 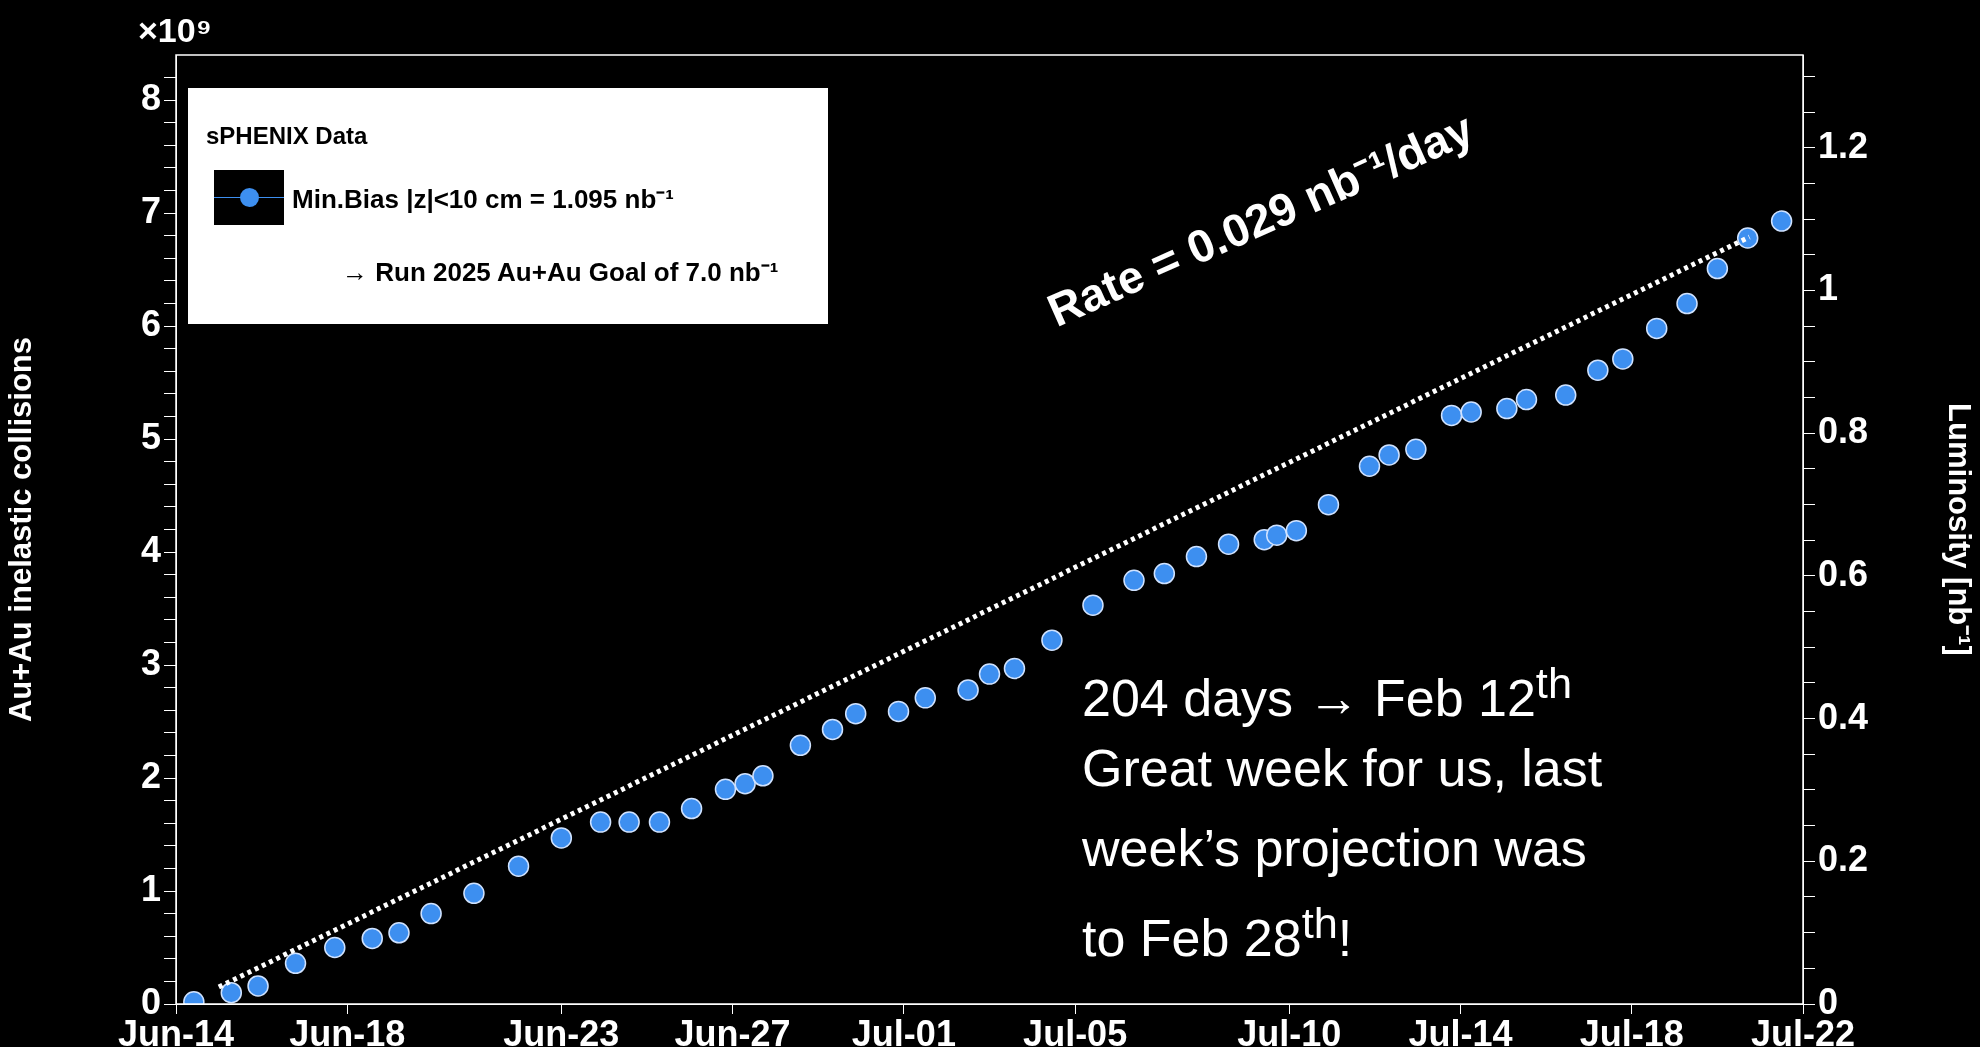 I want to click on y2-tick-label: 0.8, so click(x=1843, y=431).